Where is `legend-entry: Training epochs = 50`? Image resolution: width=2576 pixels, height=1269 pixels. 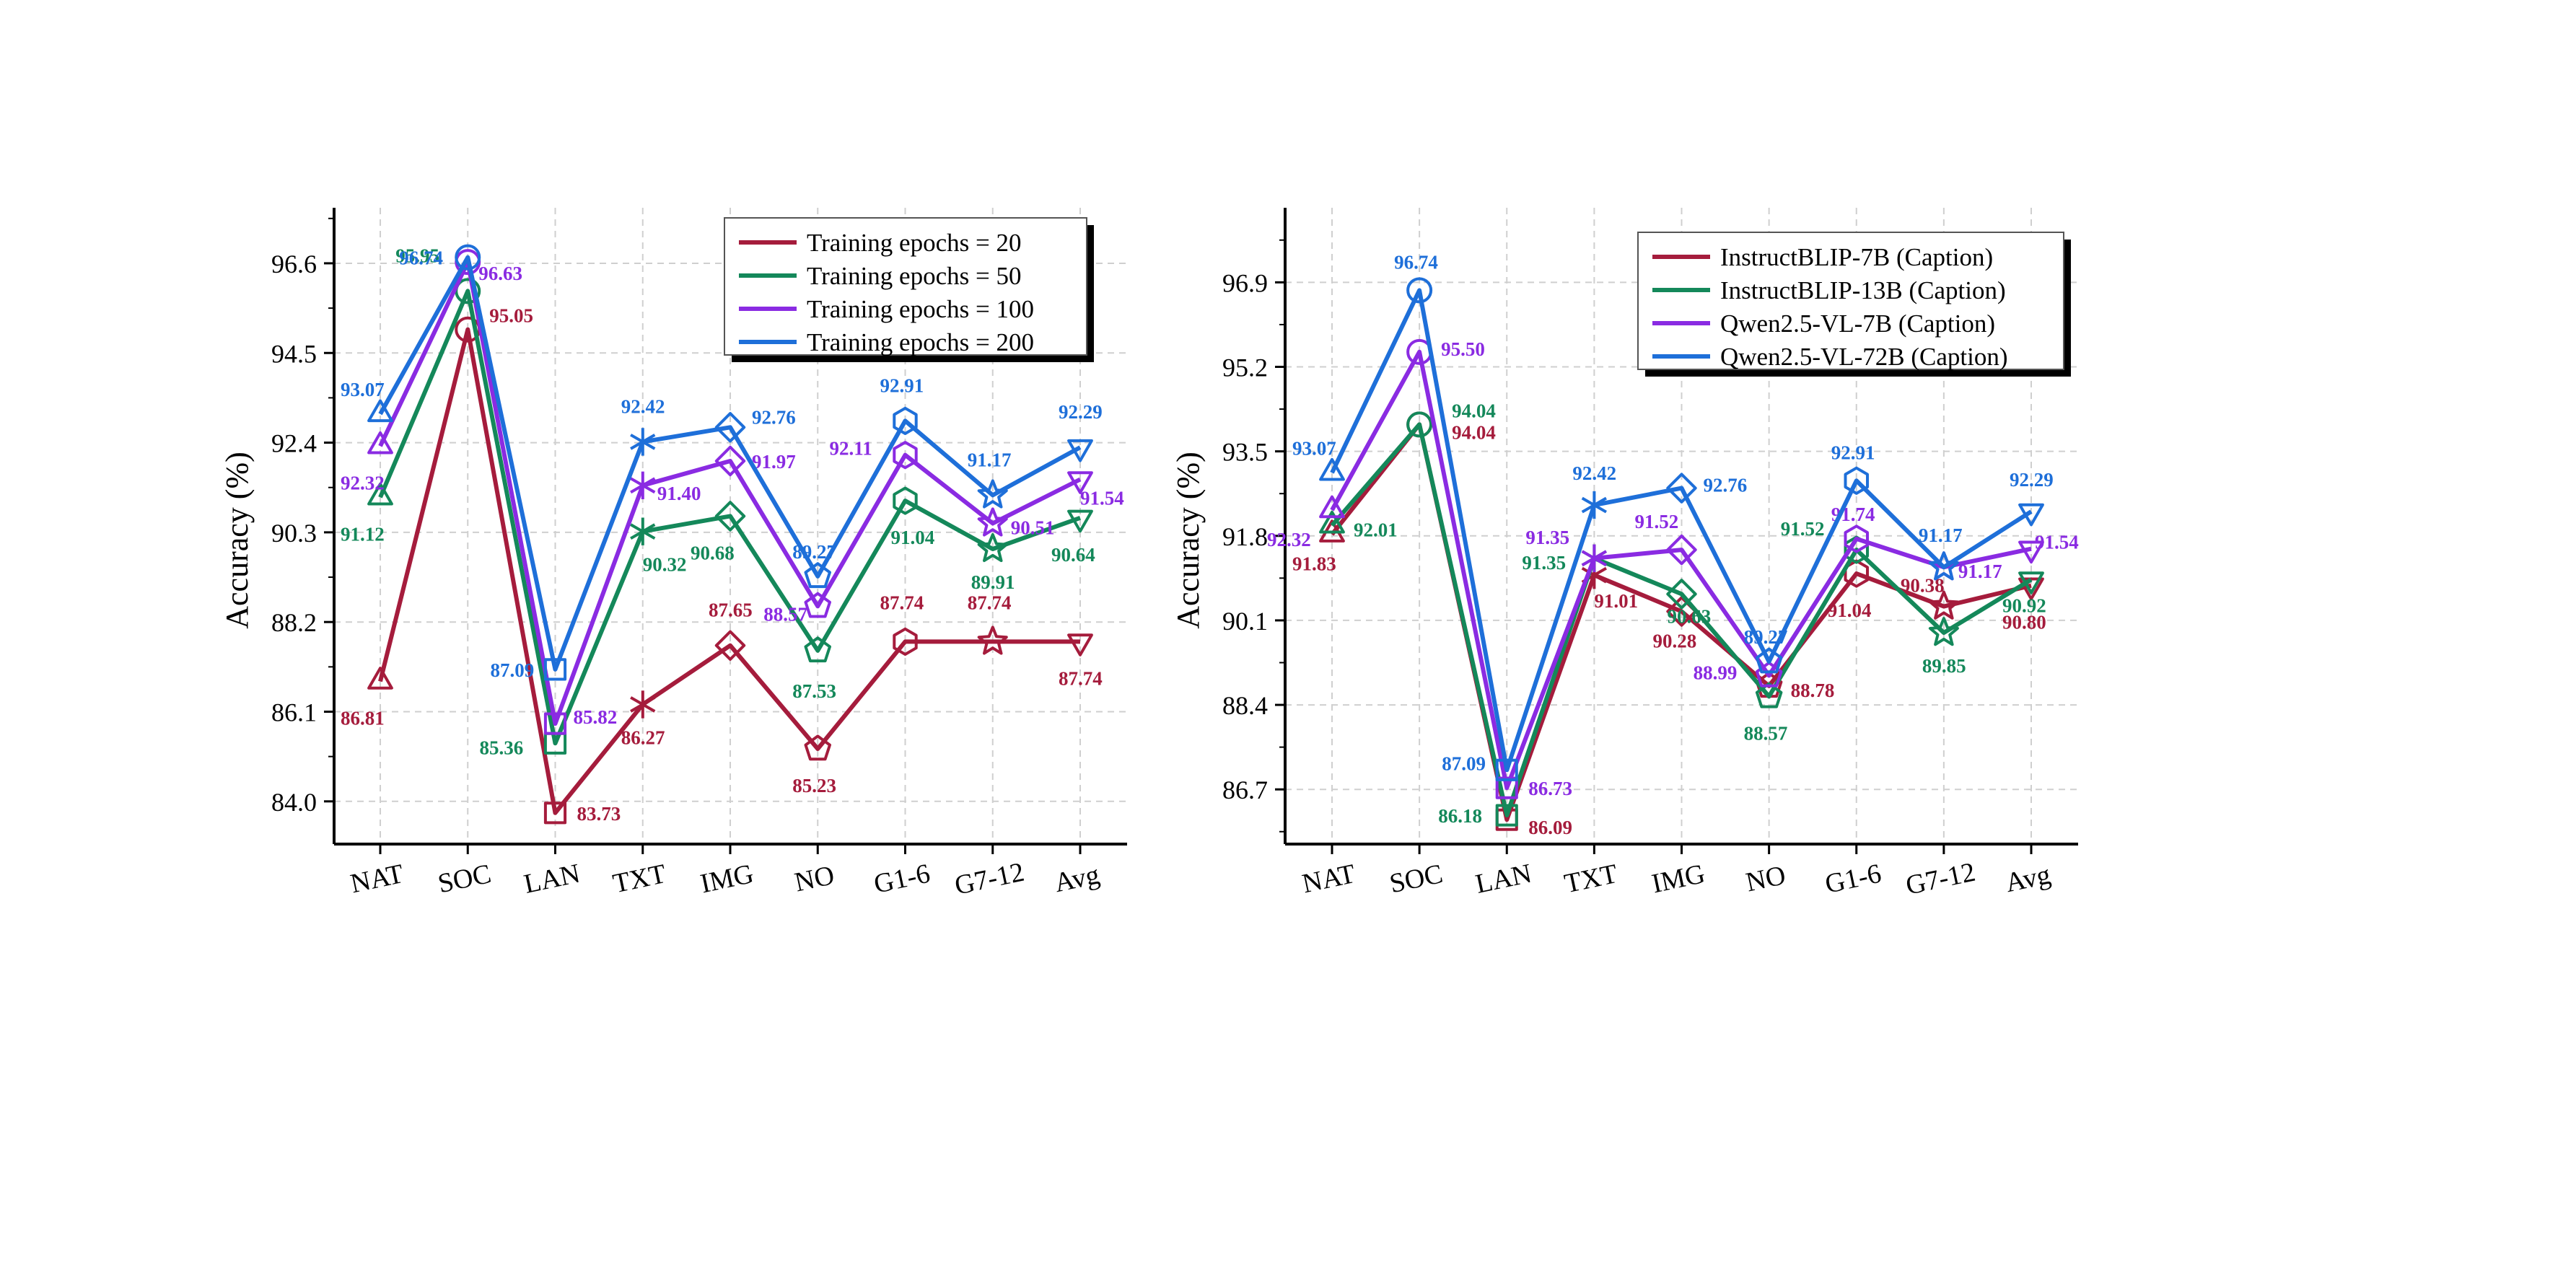
legend-entry: Training epochs = 50 is located at coordinates (914, 276).